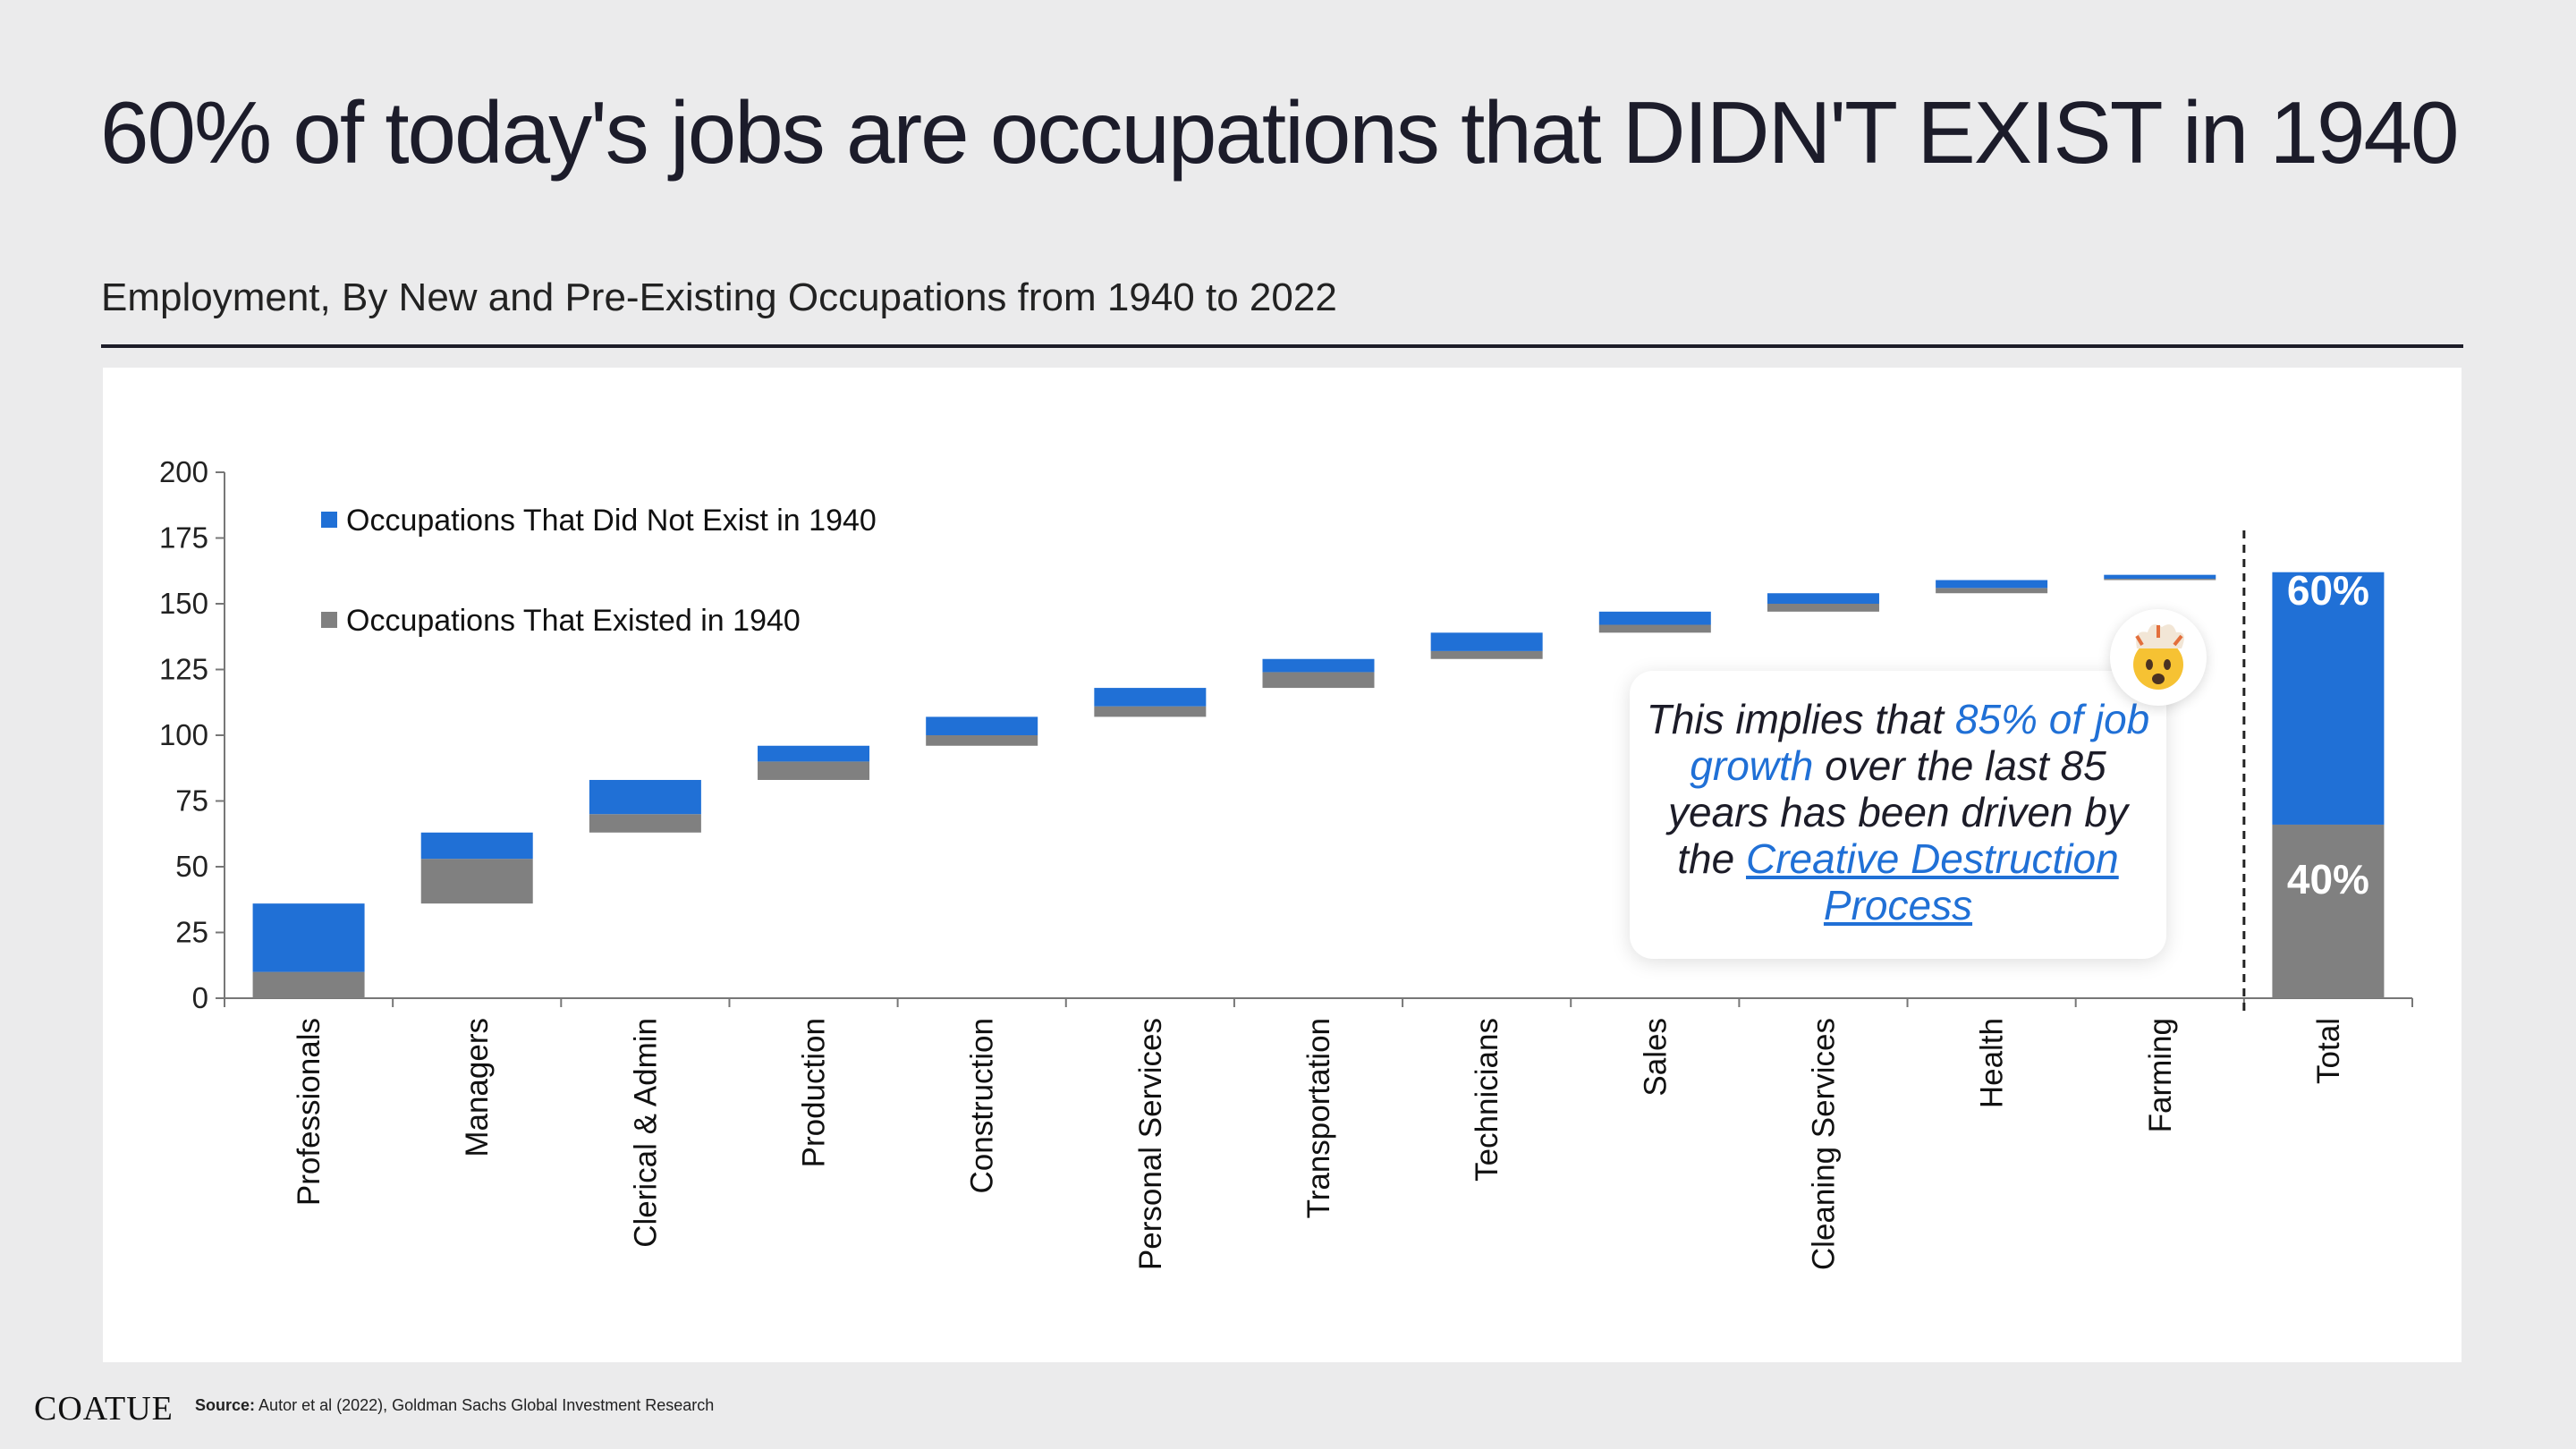  I want to click on y-tick-label: 125, so click(183, 669).